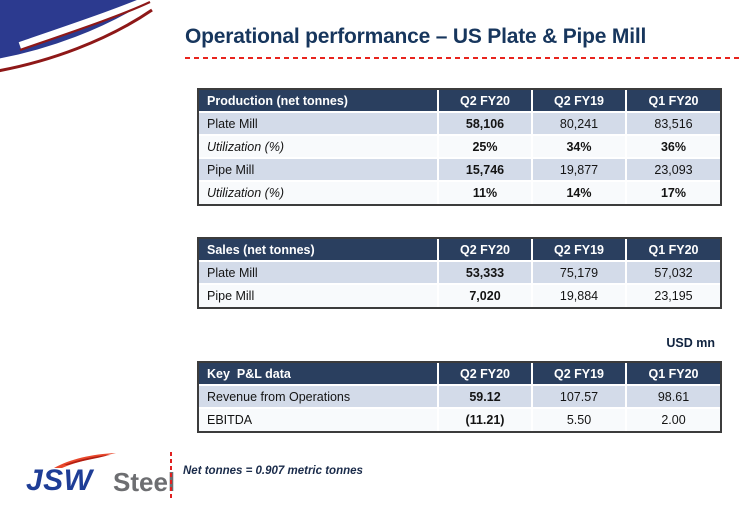 This screenshot has height=506, width=742. Describe the element at coordinates (319, 397) in the screenshot. I see `row-label: Revenue from Operations` at that location.